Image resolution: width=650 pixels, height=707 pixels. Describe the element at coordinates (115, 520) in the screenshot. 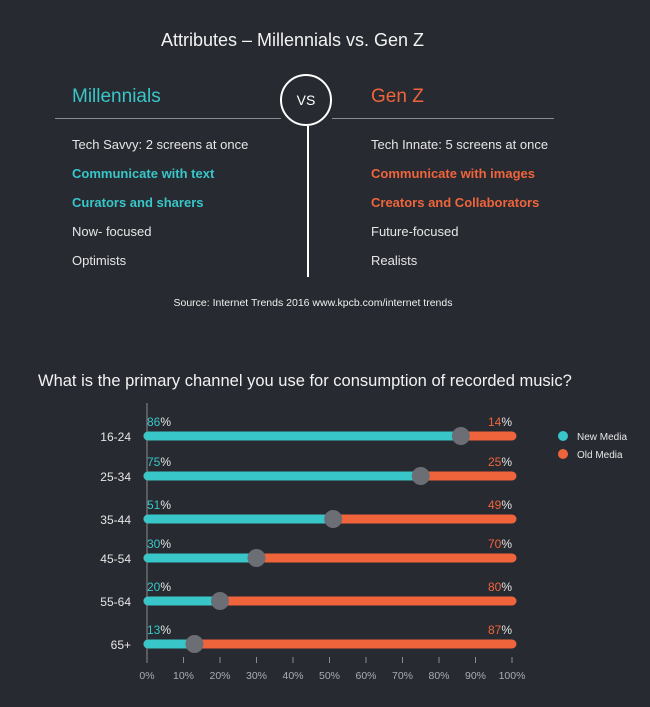

I see `category-label: 35-44` at that location.